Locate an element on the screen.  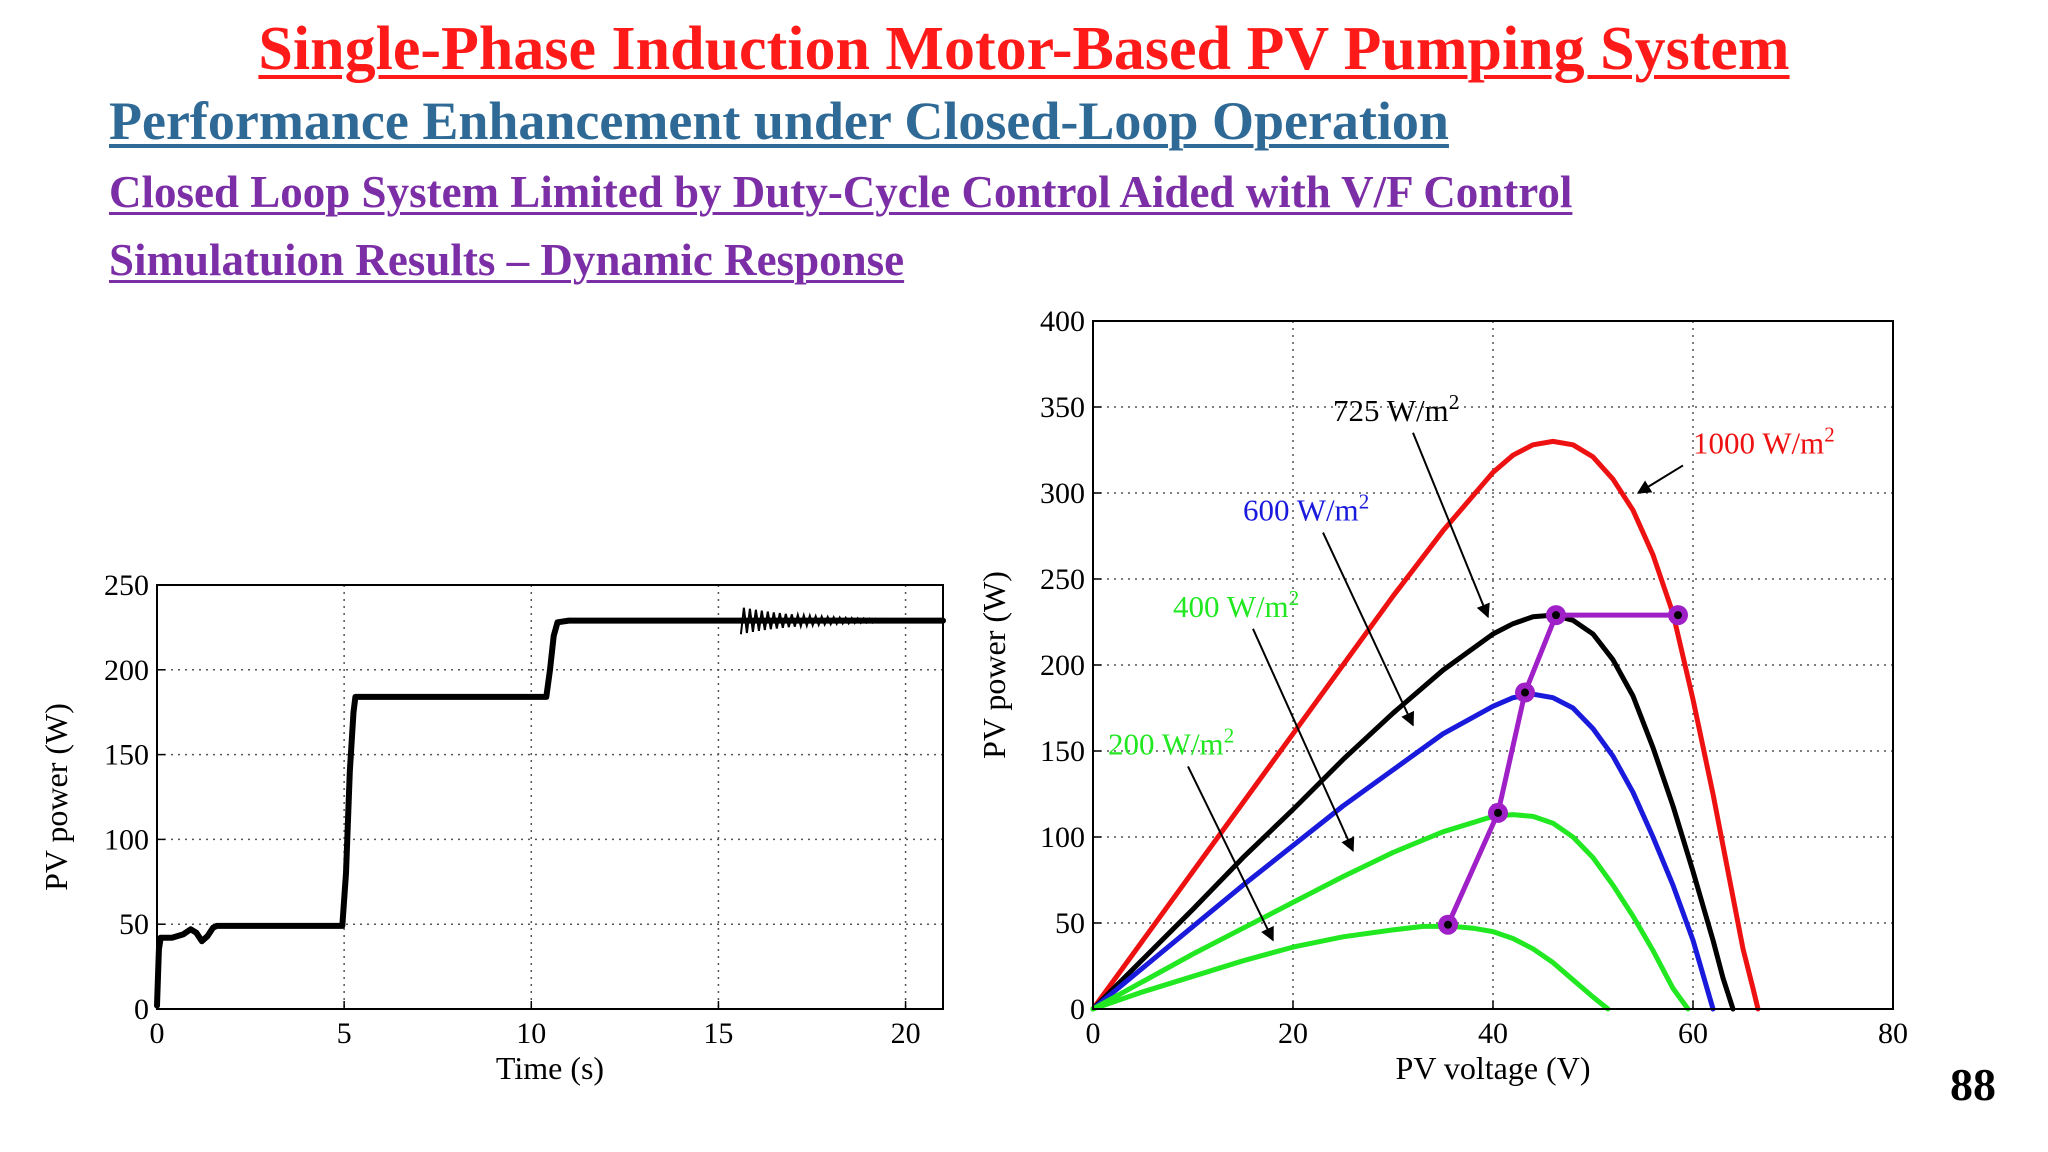
x-tick-label: 15 is located at coordinates (718, 1033).